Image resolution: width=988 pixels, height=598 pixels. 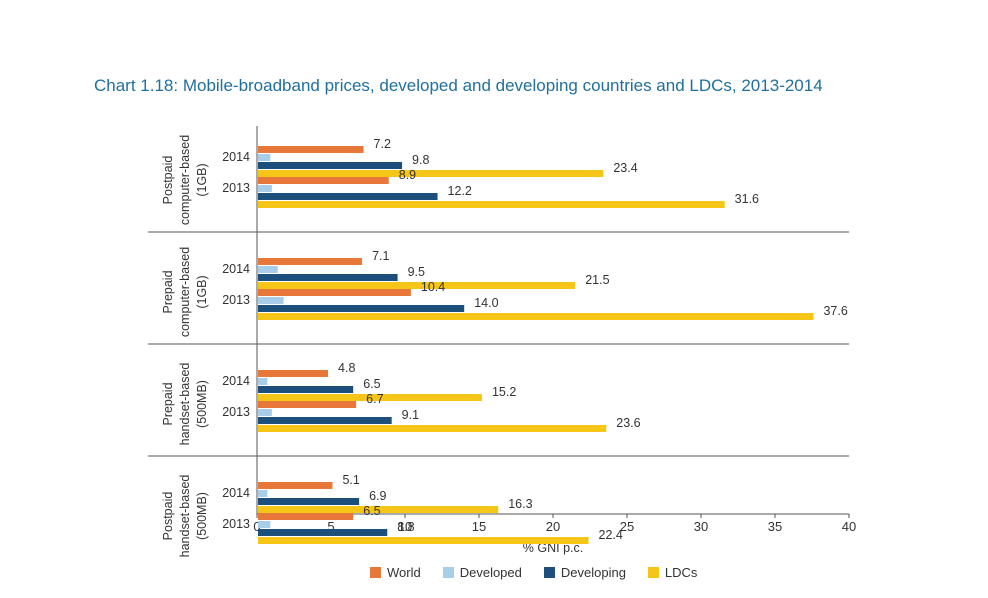 What do you see at coordinates (553, 548) in the screenshot?
I see `x-axis-label: % GNI p.c.` at bounding box center [553, 548].